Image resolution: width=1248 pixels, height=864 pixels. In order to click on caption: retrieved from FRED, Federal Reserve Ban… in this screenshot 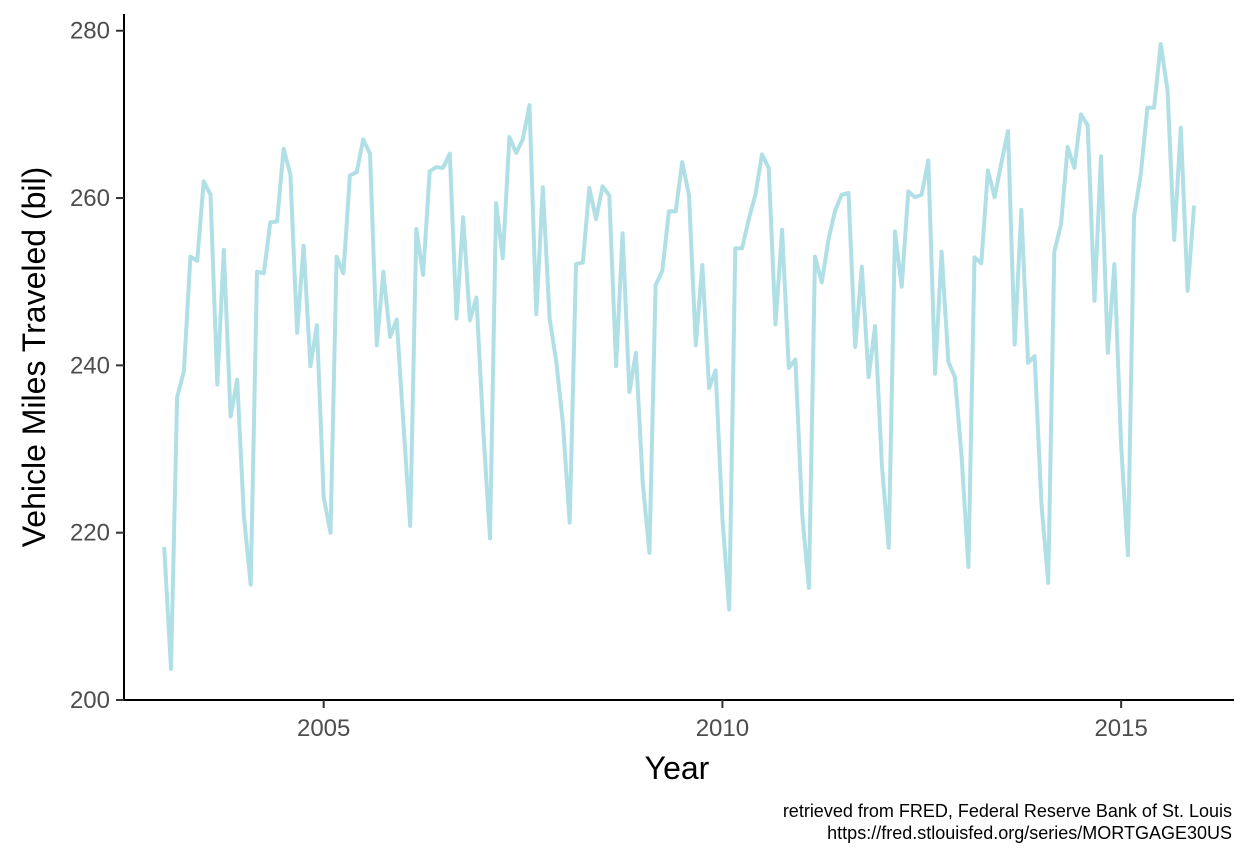, I will do `click(1007, 822)`.